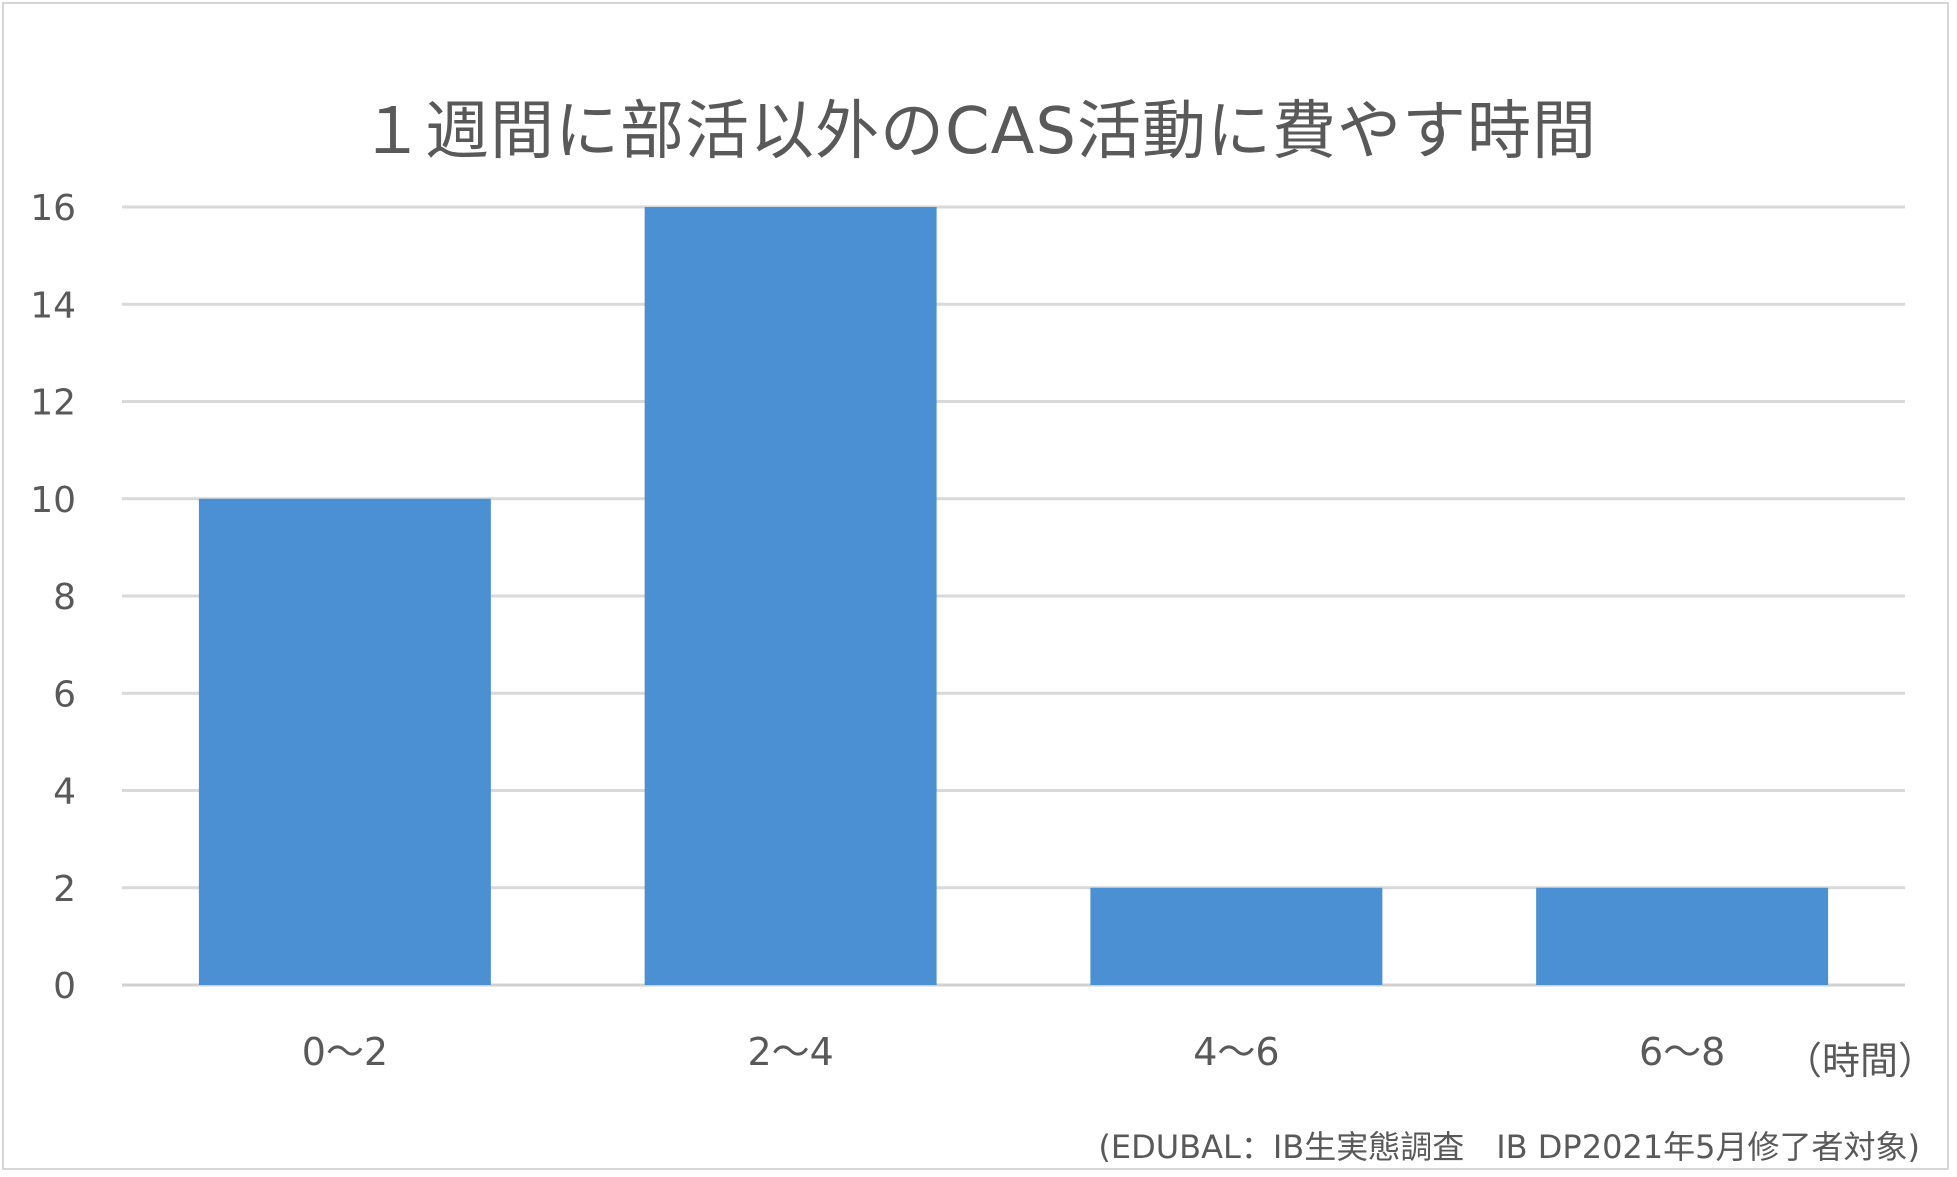 Image resolution: width=1957 pixels, height=1177 pixels. I want to click on x-tick-label: 4～6, so click(1236, 1052).